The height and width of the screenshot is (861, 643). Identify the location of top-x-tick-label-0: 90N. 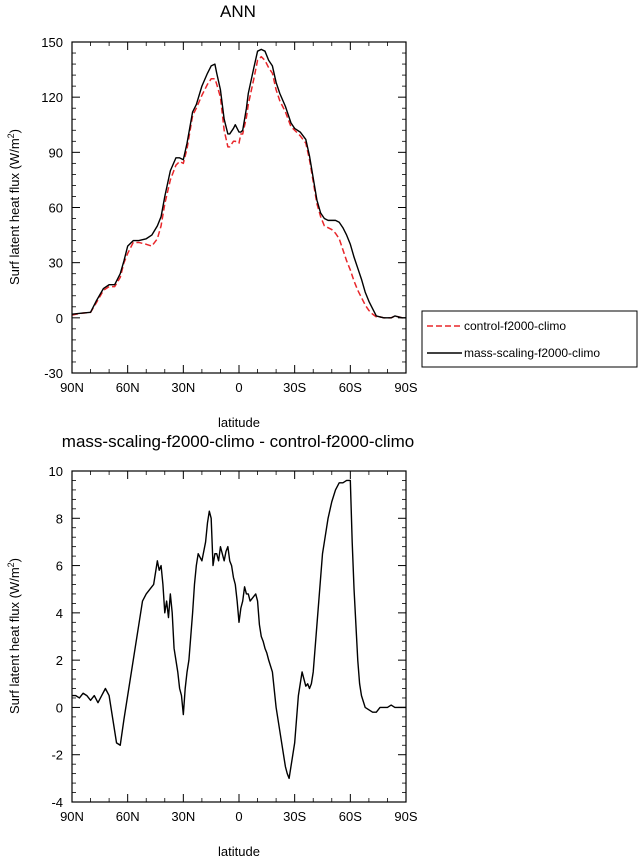
(72, 387).